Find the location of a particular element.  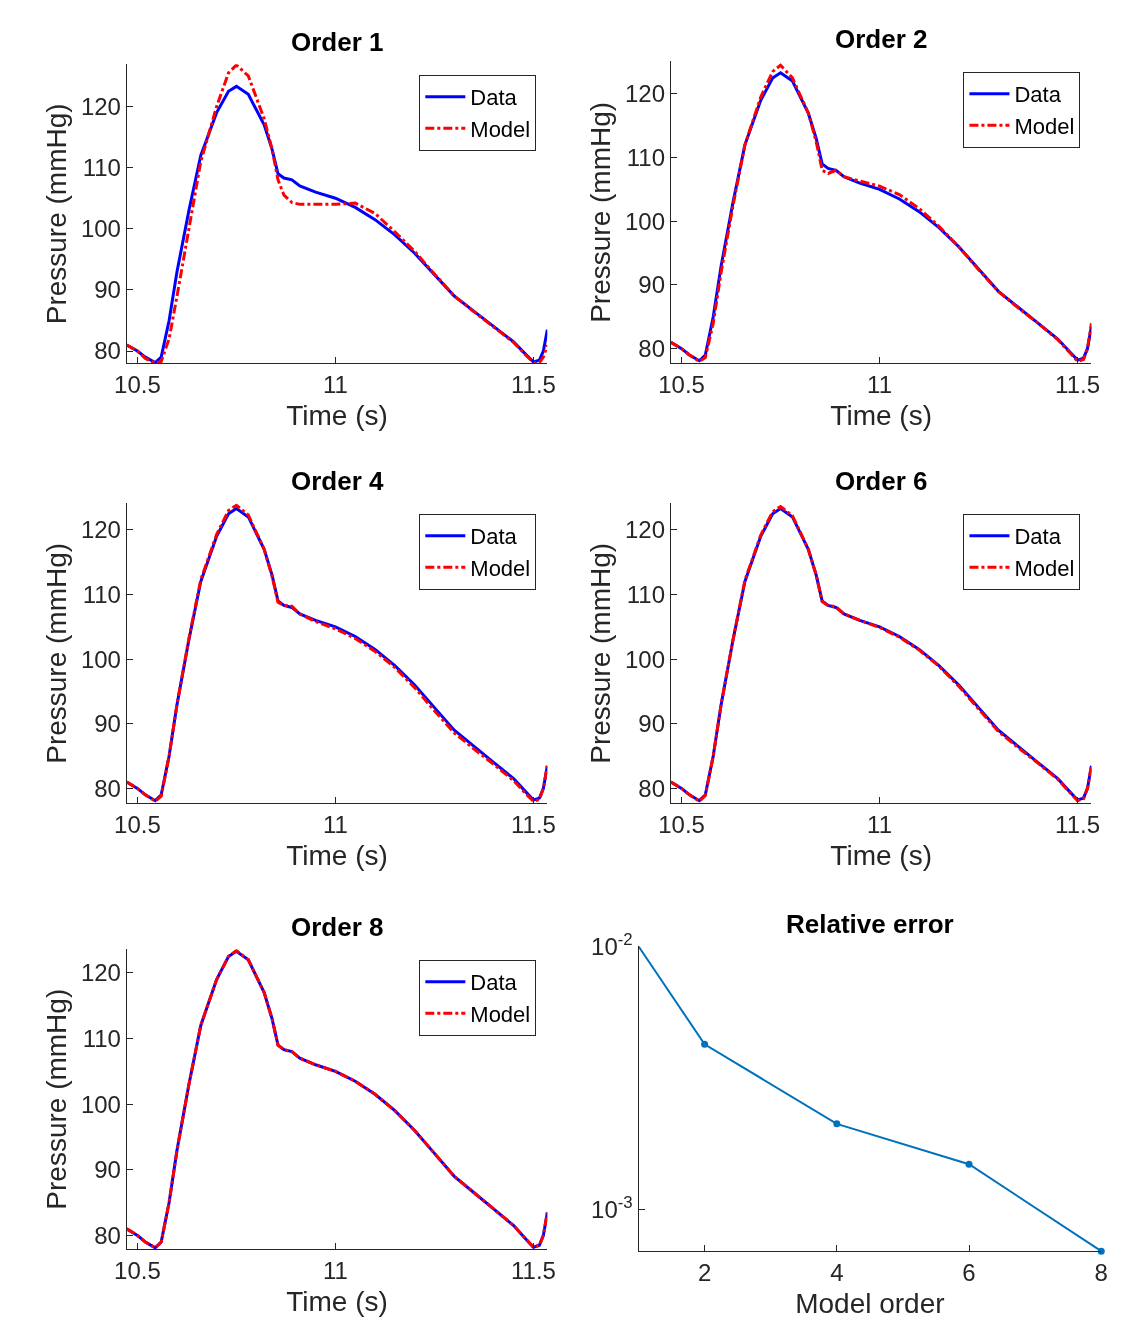

x-tick-label: 6 is located at coordinates (969, 1272).